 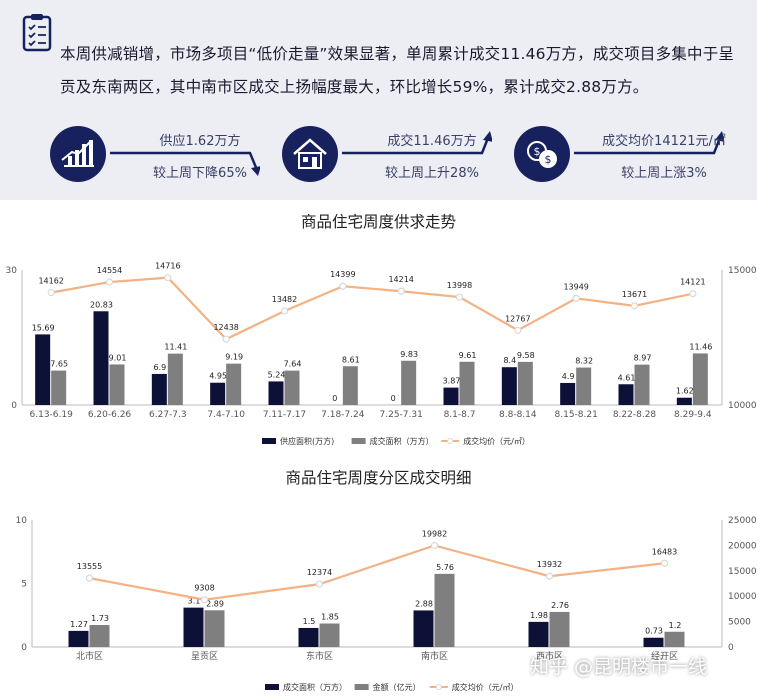 I want to click on chart1-y-tick-left: 0, so click(x=14, y=406).